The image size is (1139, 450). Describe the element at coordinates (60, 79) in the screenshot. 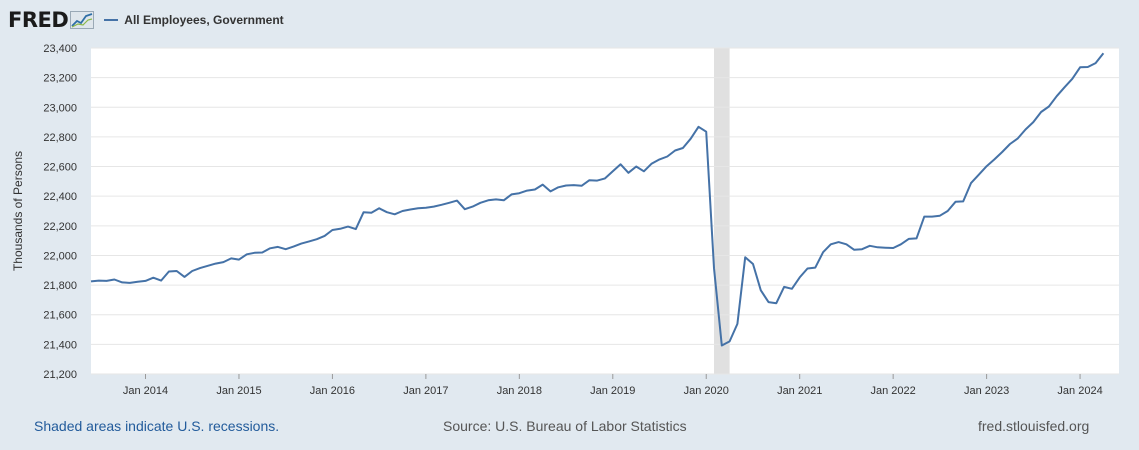

I see `y-tick-label: 23,200` at that location.